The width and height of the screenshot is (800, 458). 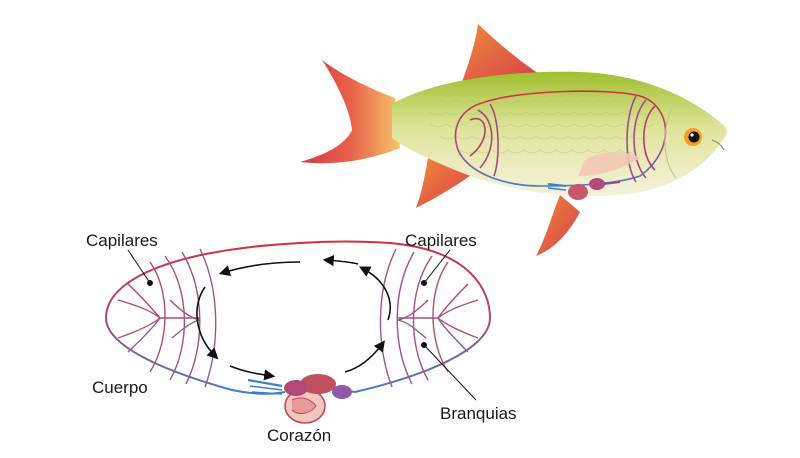 I want to click on fish-circulation-loop, so click(x=560, y=138).